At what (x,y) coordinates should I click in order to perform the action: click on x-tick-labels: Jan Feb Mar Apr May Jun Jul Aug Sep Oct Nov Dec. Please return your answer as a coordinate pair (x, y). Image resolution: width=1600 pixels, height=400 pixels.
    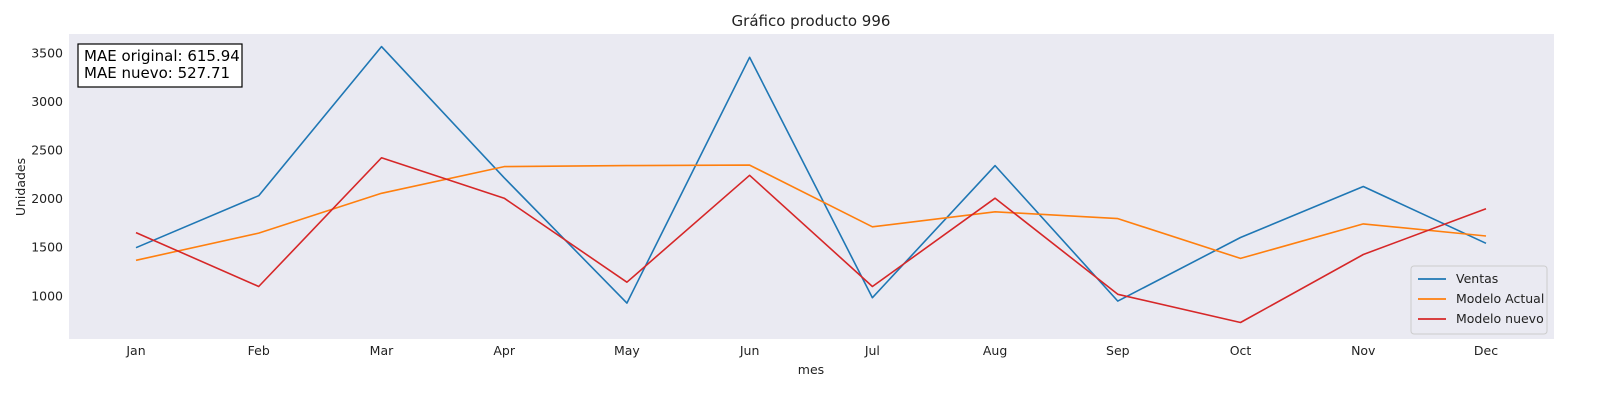
    Looking at the image, I should click on (811, 350).